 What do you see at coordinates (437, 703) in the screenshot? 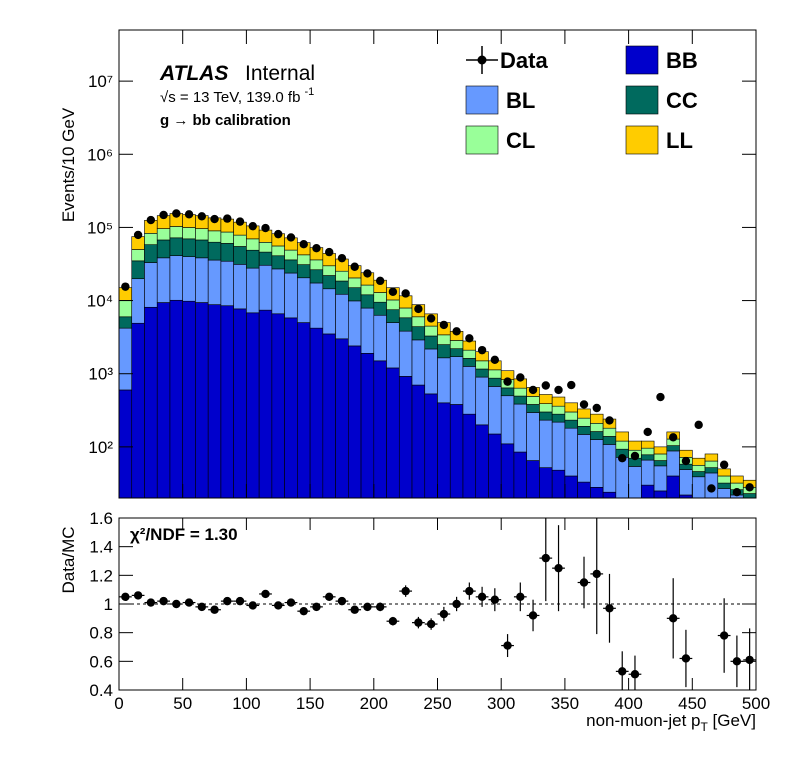
I see `x-tick-label: 250` at bounding box center [437, 703].